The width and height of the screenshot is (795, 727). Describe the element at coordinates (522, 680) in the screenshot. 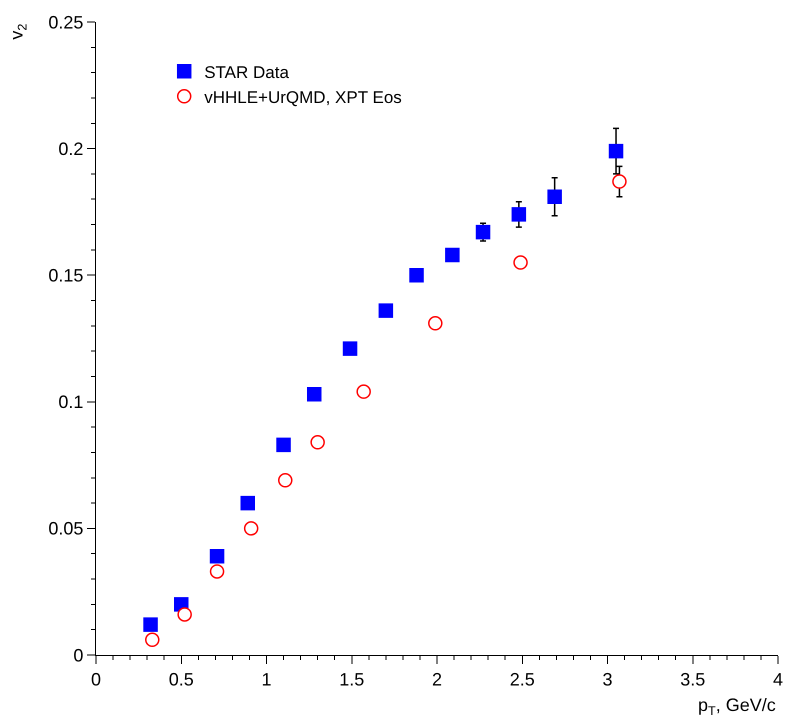

I see `x-tick-label: 2.5` at that location.